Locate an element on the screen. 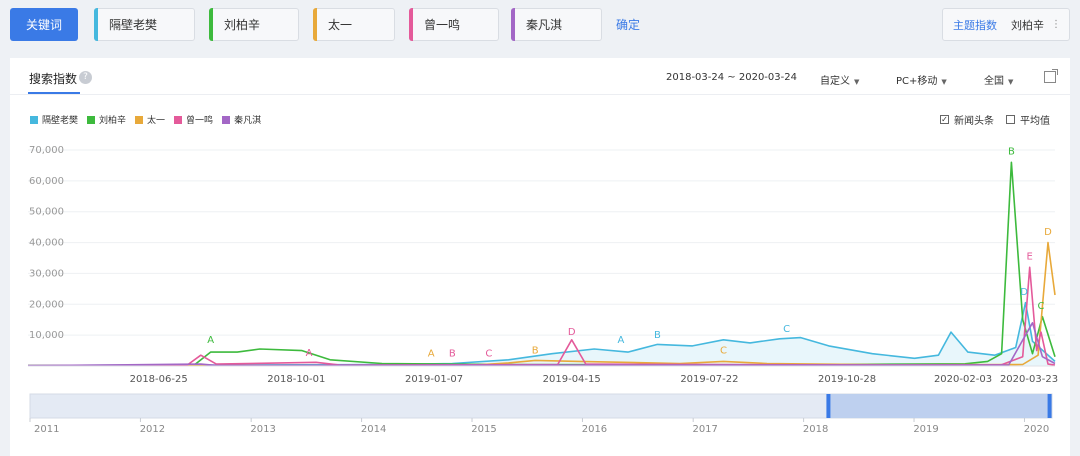  date-range-selector: 2018-03-24 ~ 2020-03-24 is located at coordinates (731, 77).